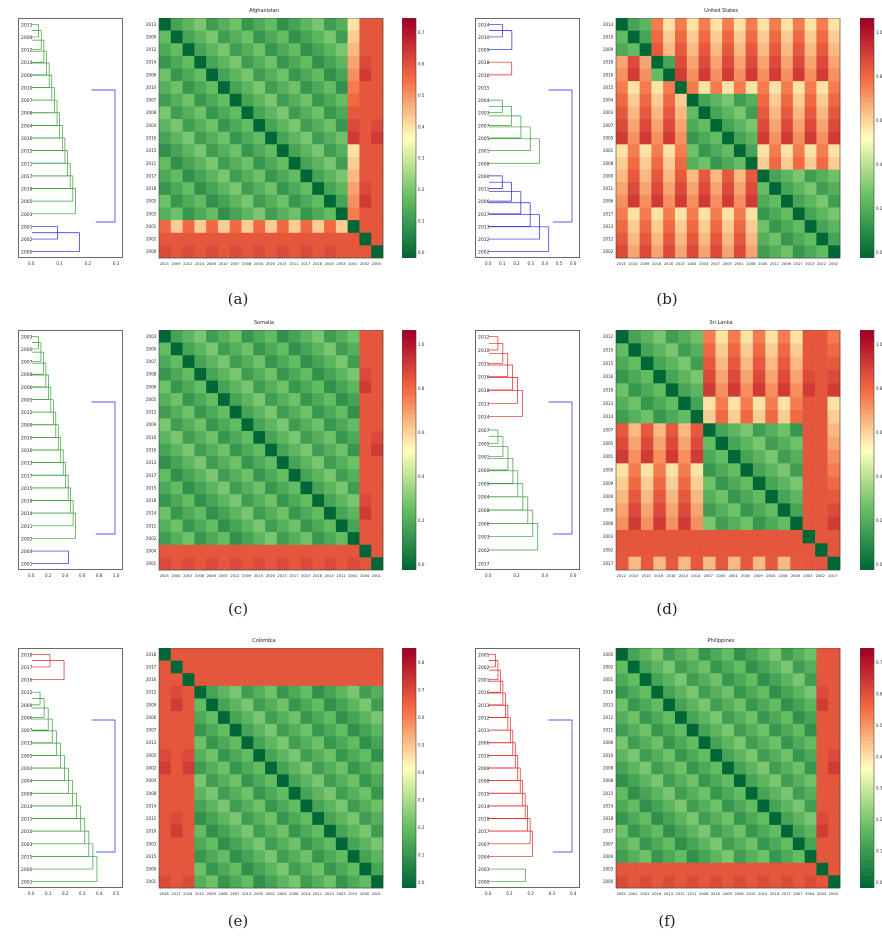 This screenshot has width=882, height=945. What do you see at coordinates (31, 575) in the screenshot?
I see `dendrogram-tick-label: 0.0` at bounding box center [31, 575].